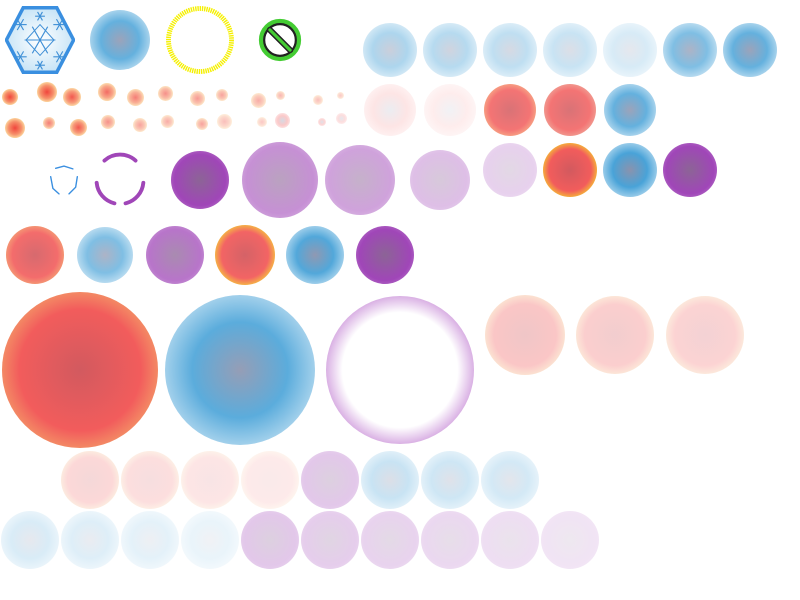 The width and height of the screenshot is (800, 600). I want to click on red-orb-large, so click(245, 255).